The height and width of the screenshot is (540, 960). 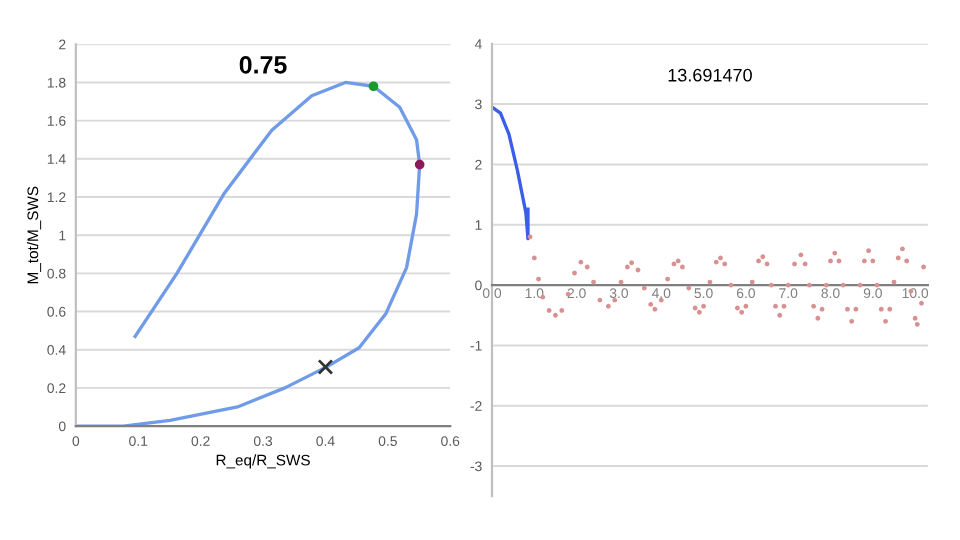 What do you see at coordinates (511, 173) in the screenshot?
I see `line-series` at bounding box center [511, 173].